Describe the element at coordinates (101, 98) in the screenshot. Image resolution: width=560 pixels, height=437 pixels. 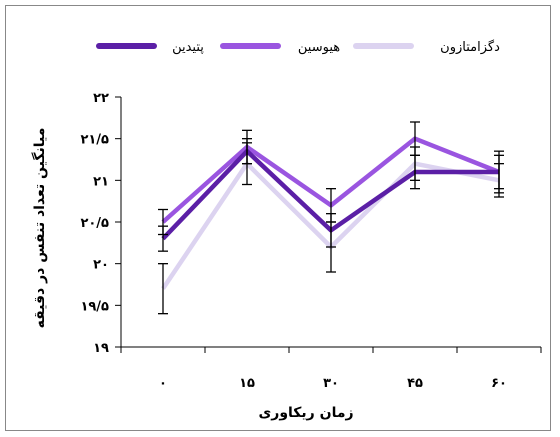
I see `y-tick-label: ۲۲` at that location.